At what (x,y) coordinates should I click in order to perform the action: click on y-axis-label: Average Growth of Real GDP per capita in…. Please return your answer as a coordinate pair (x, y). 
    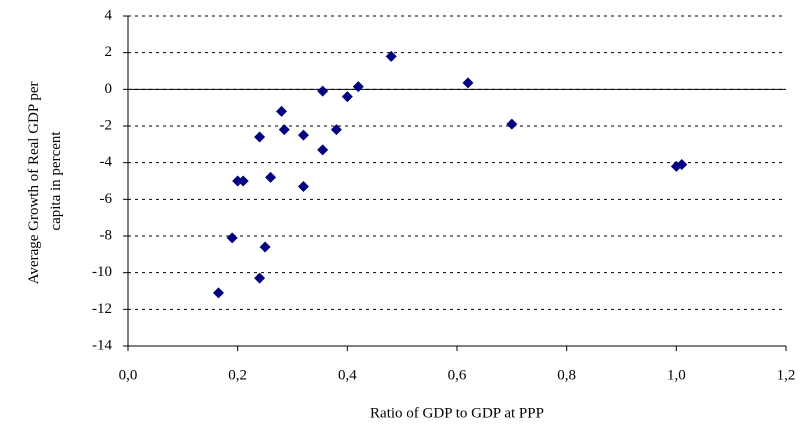
    Looking at the image, I should click on (45, 181).